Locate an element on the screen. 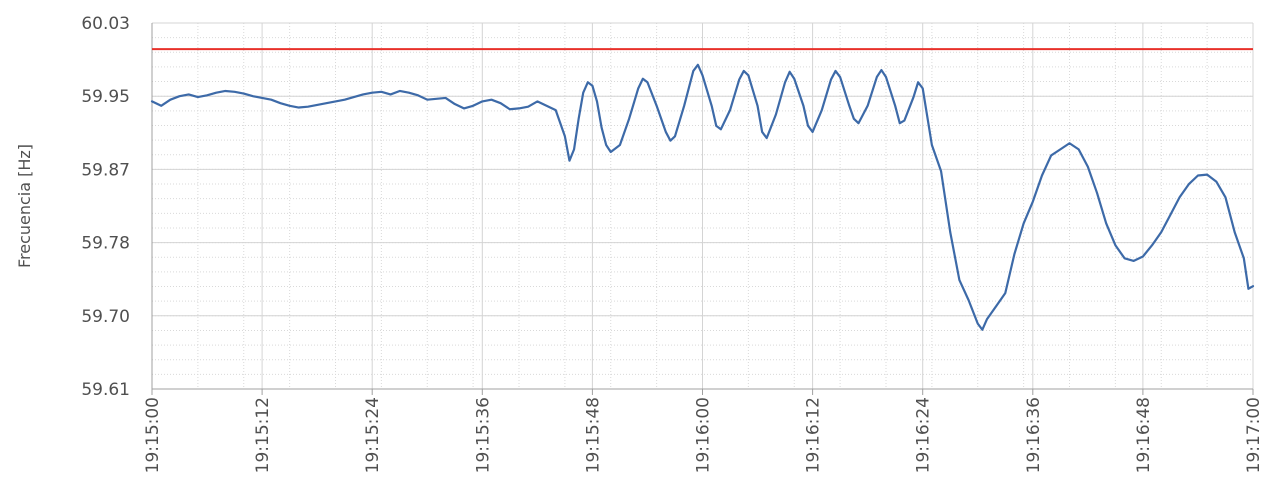  y-tick-label: 59.78 is located at coordinates (105, 244).